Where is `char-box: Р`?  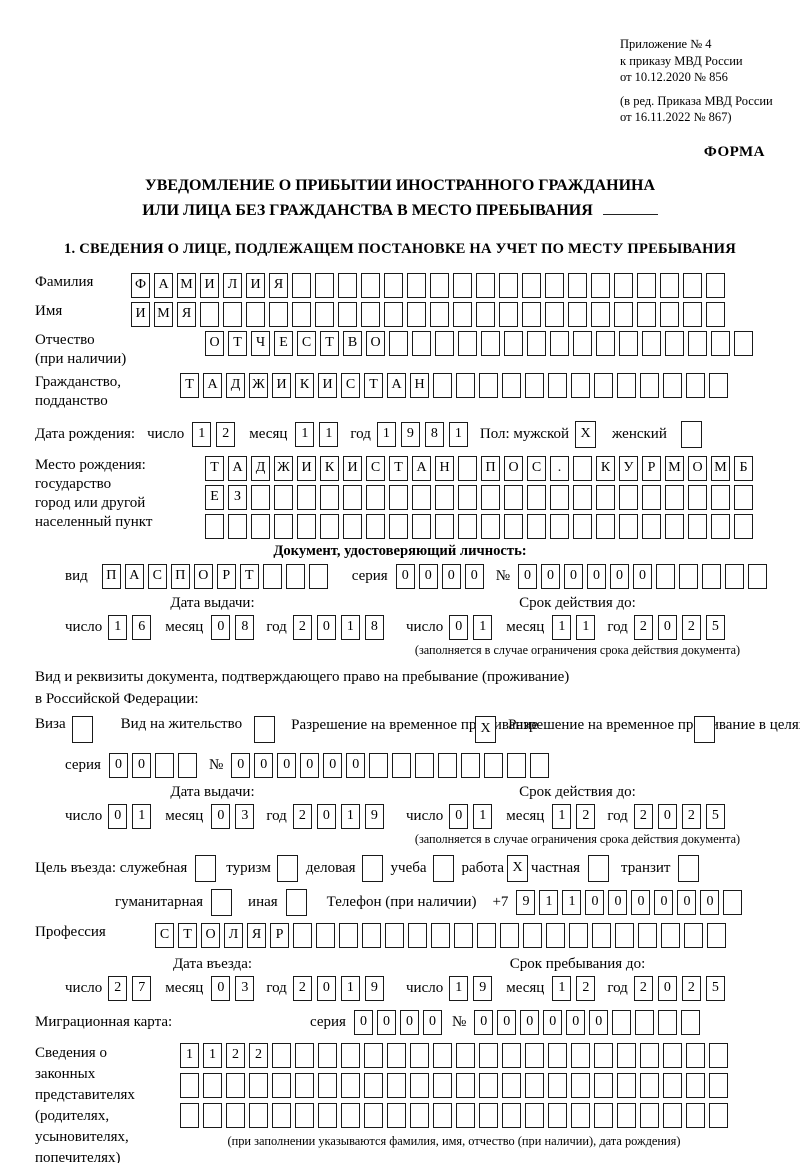 char-box: Р is located at coordinates (279, 935).